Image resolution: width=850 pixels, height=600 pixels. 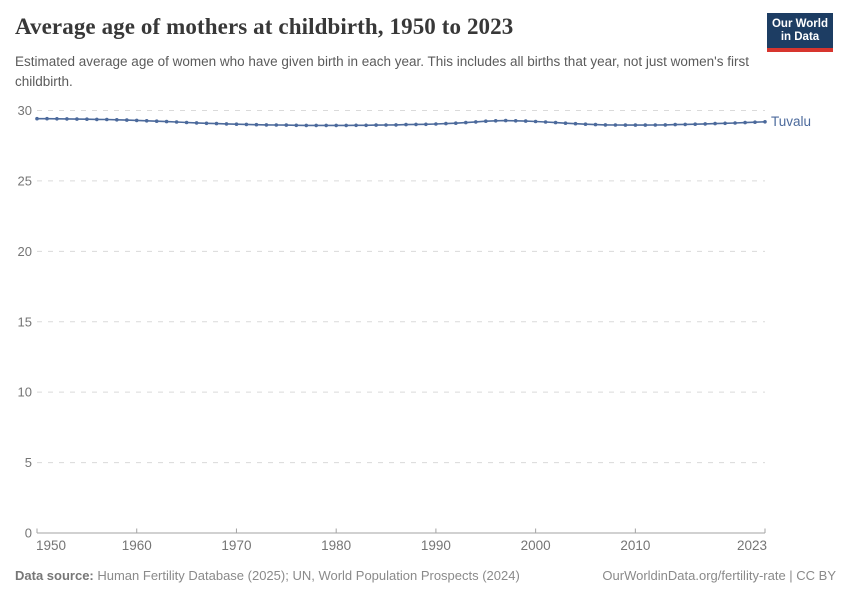 I want to click on data-point-1999, so click(x=525, y=121).